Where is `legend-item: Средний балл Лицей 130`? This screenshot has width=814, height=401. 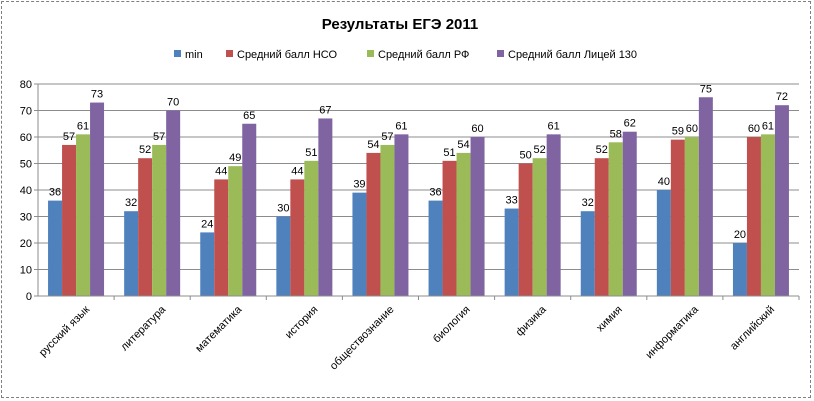 legend-item: Средний балл Лицей 130 is located at coordinates (567, 55).